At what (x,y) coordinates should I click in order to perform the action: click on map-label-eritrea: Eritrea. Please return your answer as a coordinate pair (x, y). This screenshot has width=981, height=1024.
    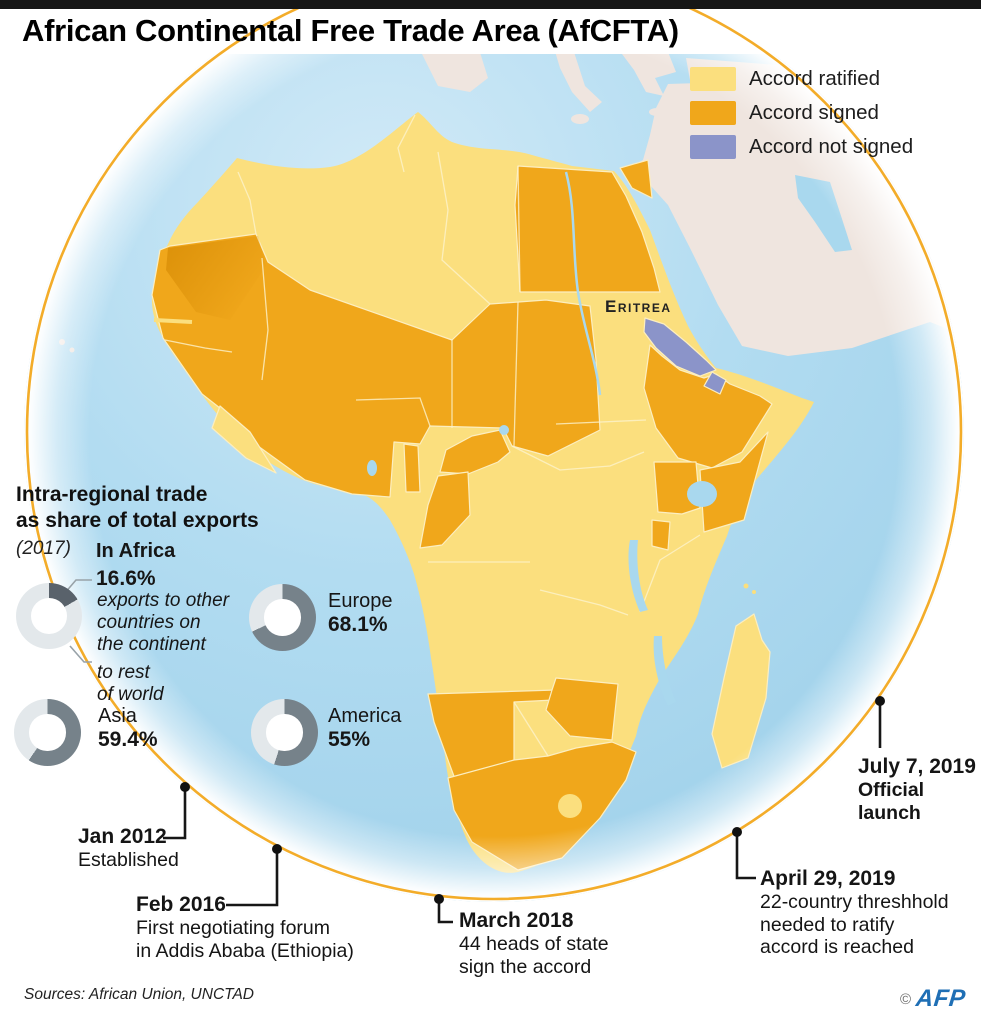
    Looking at the image, I should click on (638, 306).